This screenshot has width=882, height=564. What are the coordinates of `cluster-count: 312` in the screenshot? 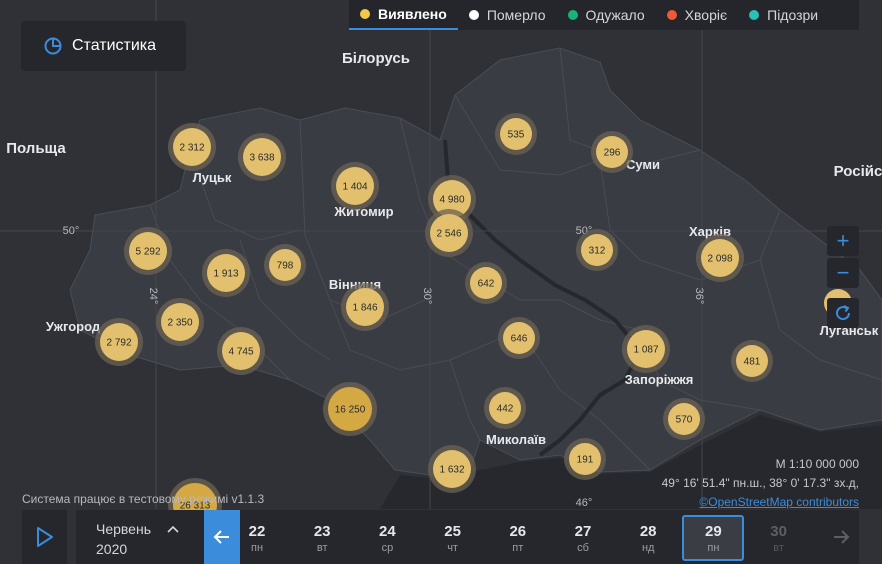 It's located at (597, 251).